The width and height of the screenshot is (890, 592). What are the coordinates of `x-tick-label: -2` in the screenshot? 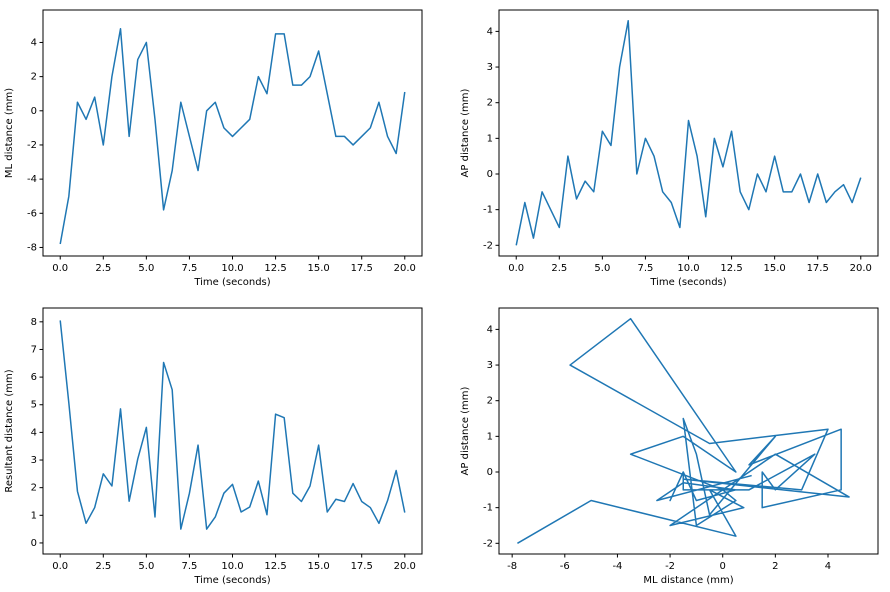 It's located at (670, 566).